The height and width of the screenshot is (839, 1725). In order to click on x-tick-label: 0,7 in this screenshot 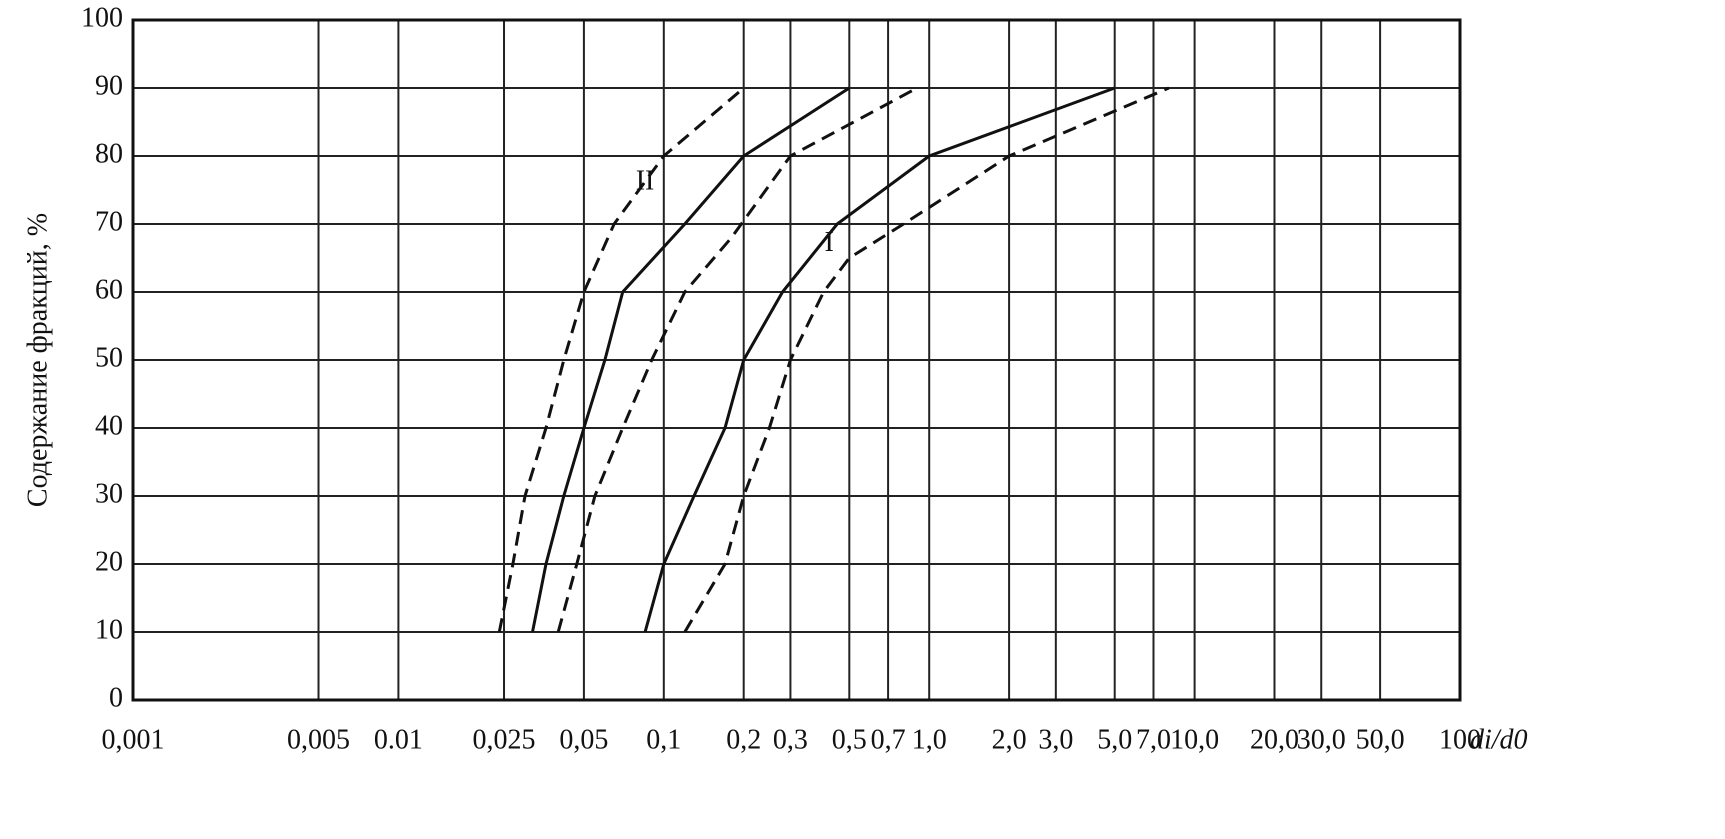, I will do `click(888, 739)`.